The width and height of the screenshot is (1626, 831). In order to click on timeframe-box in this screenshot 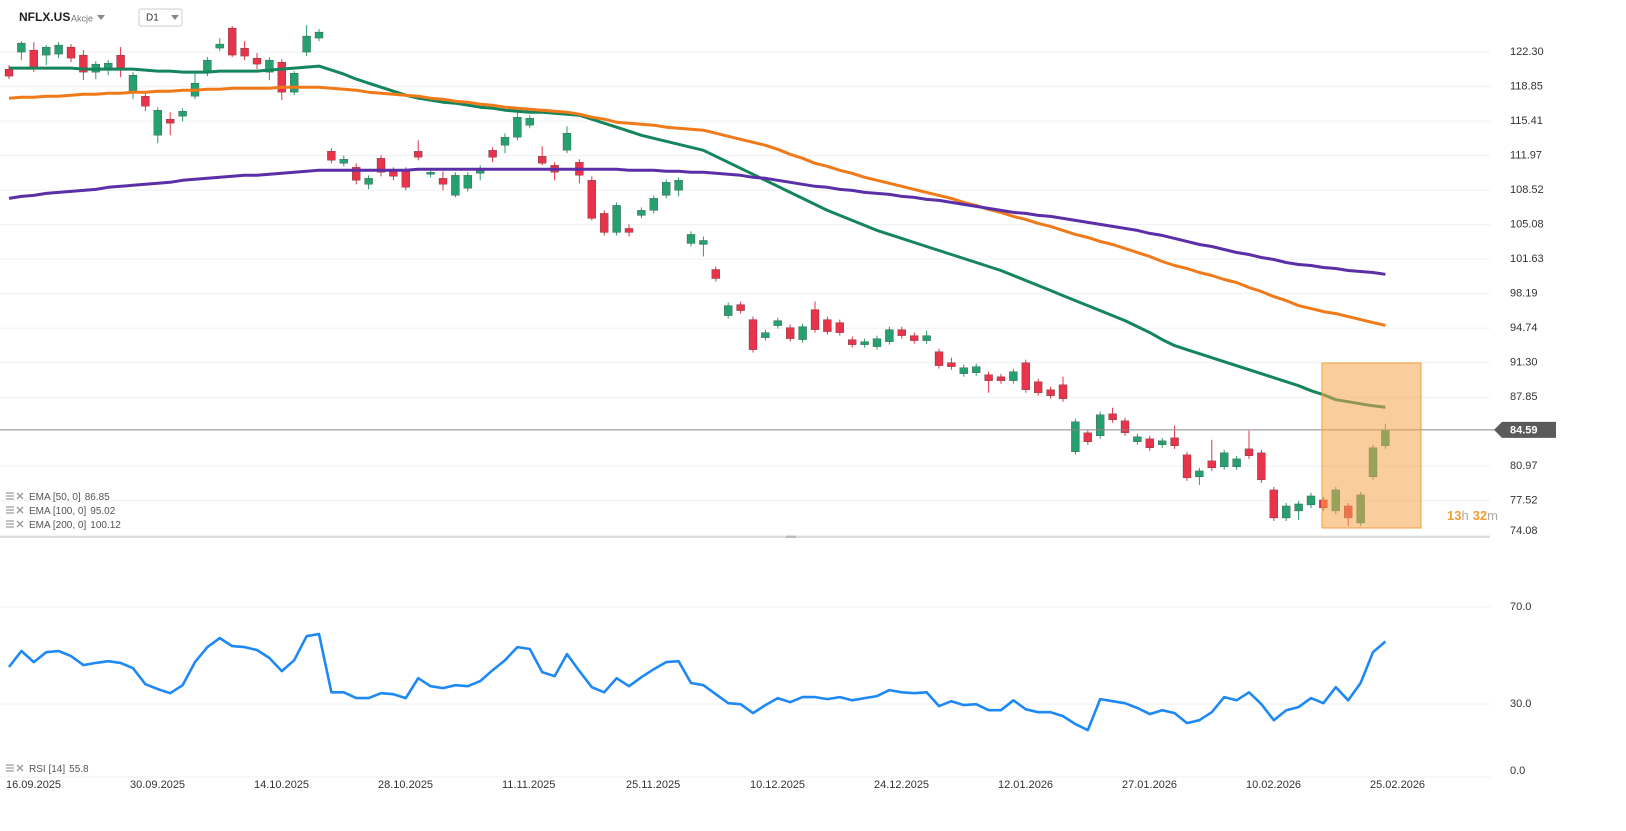, I will do `click(160, 17)`.